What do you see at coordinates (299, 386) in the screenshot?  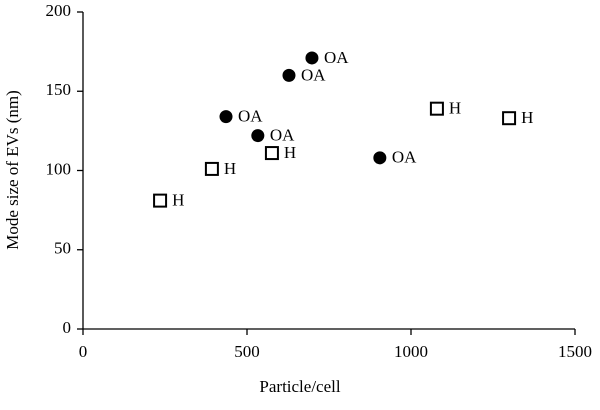 I see `x-axis-label: Particle/cell` at bounding box center [299, 386].